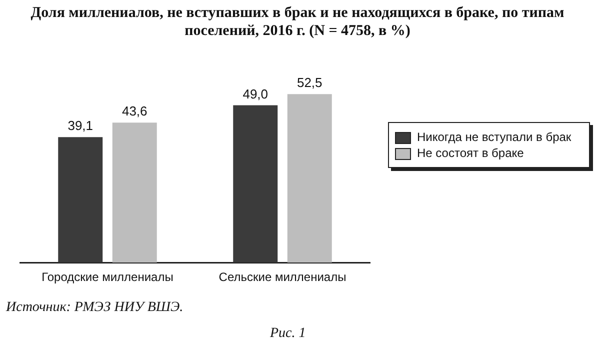  Describe the element at coordinates (108, 277) in the screenshot. I see `x-tick-label: Городские миллениалы` at that location.